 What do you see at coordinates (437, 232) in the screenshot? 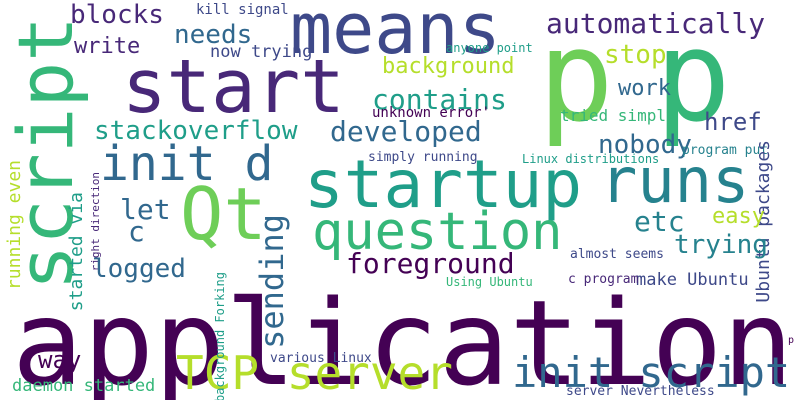
I see `word-question: question` at bounding box center [437, 232].